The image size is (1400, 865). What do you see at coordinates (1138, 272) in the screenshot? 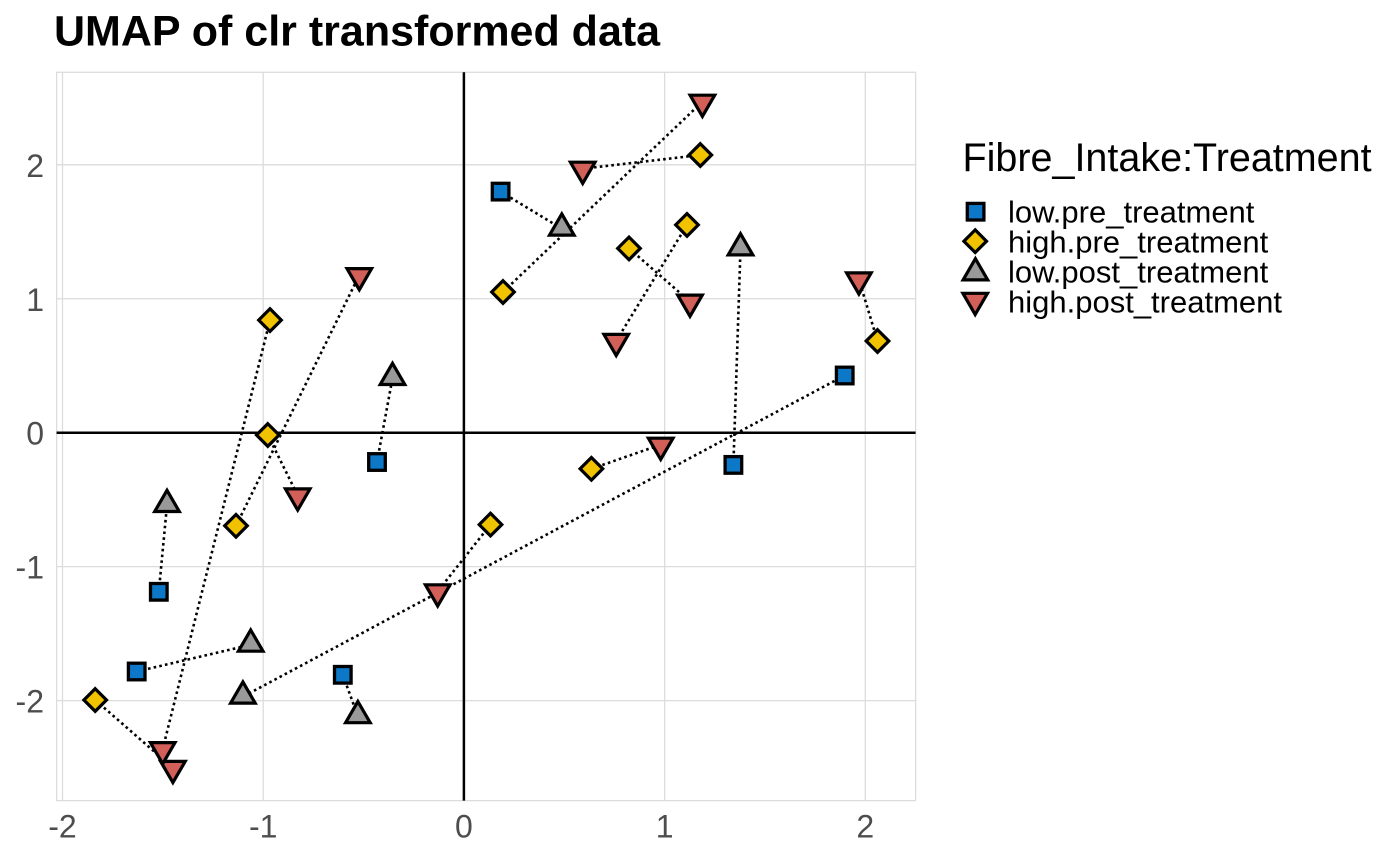
I see `svg-text: low.post_treatment` at bounding box center [1138, 272].